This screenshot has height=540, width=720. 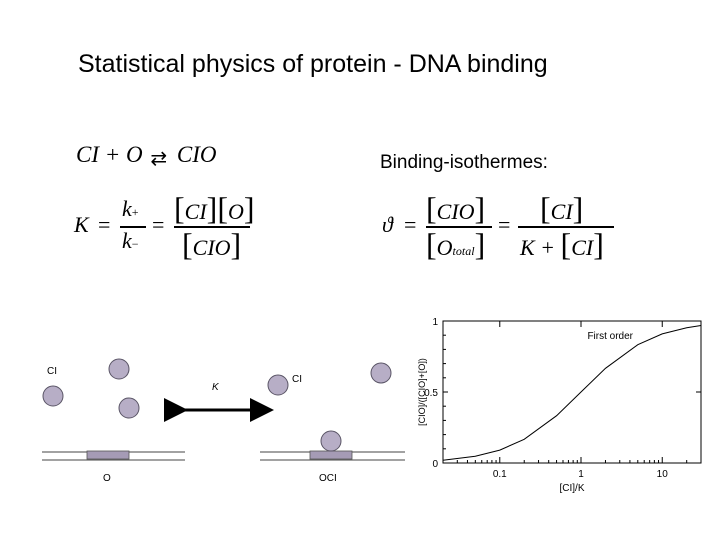 What do you see at coordinates (81, 224) in the screenshot?
I see `k-symbol: K` at bounding box center [81, 224].